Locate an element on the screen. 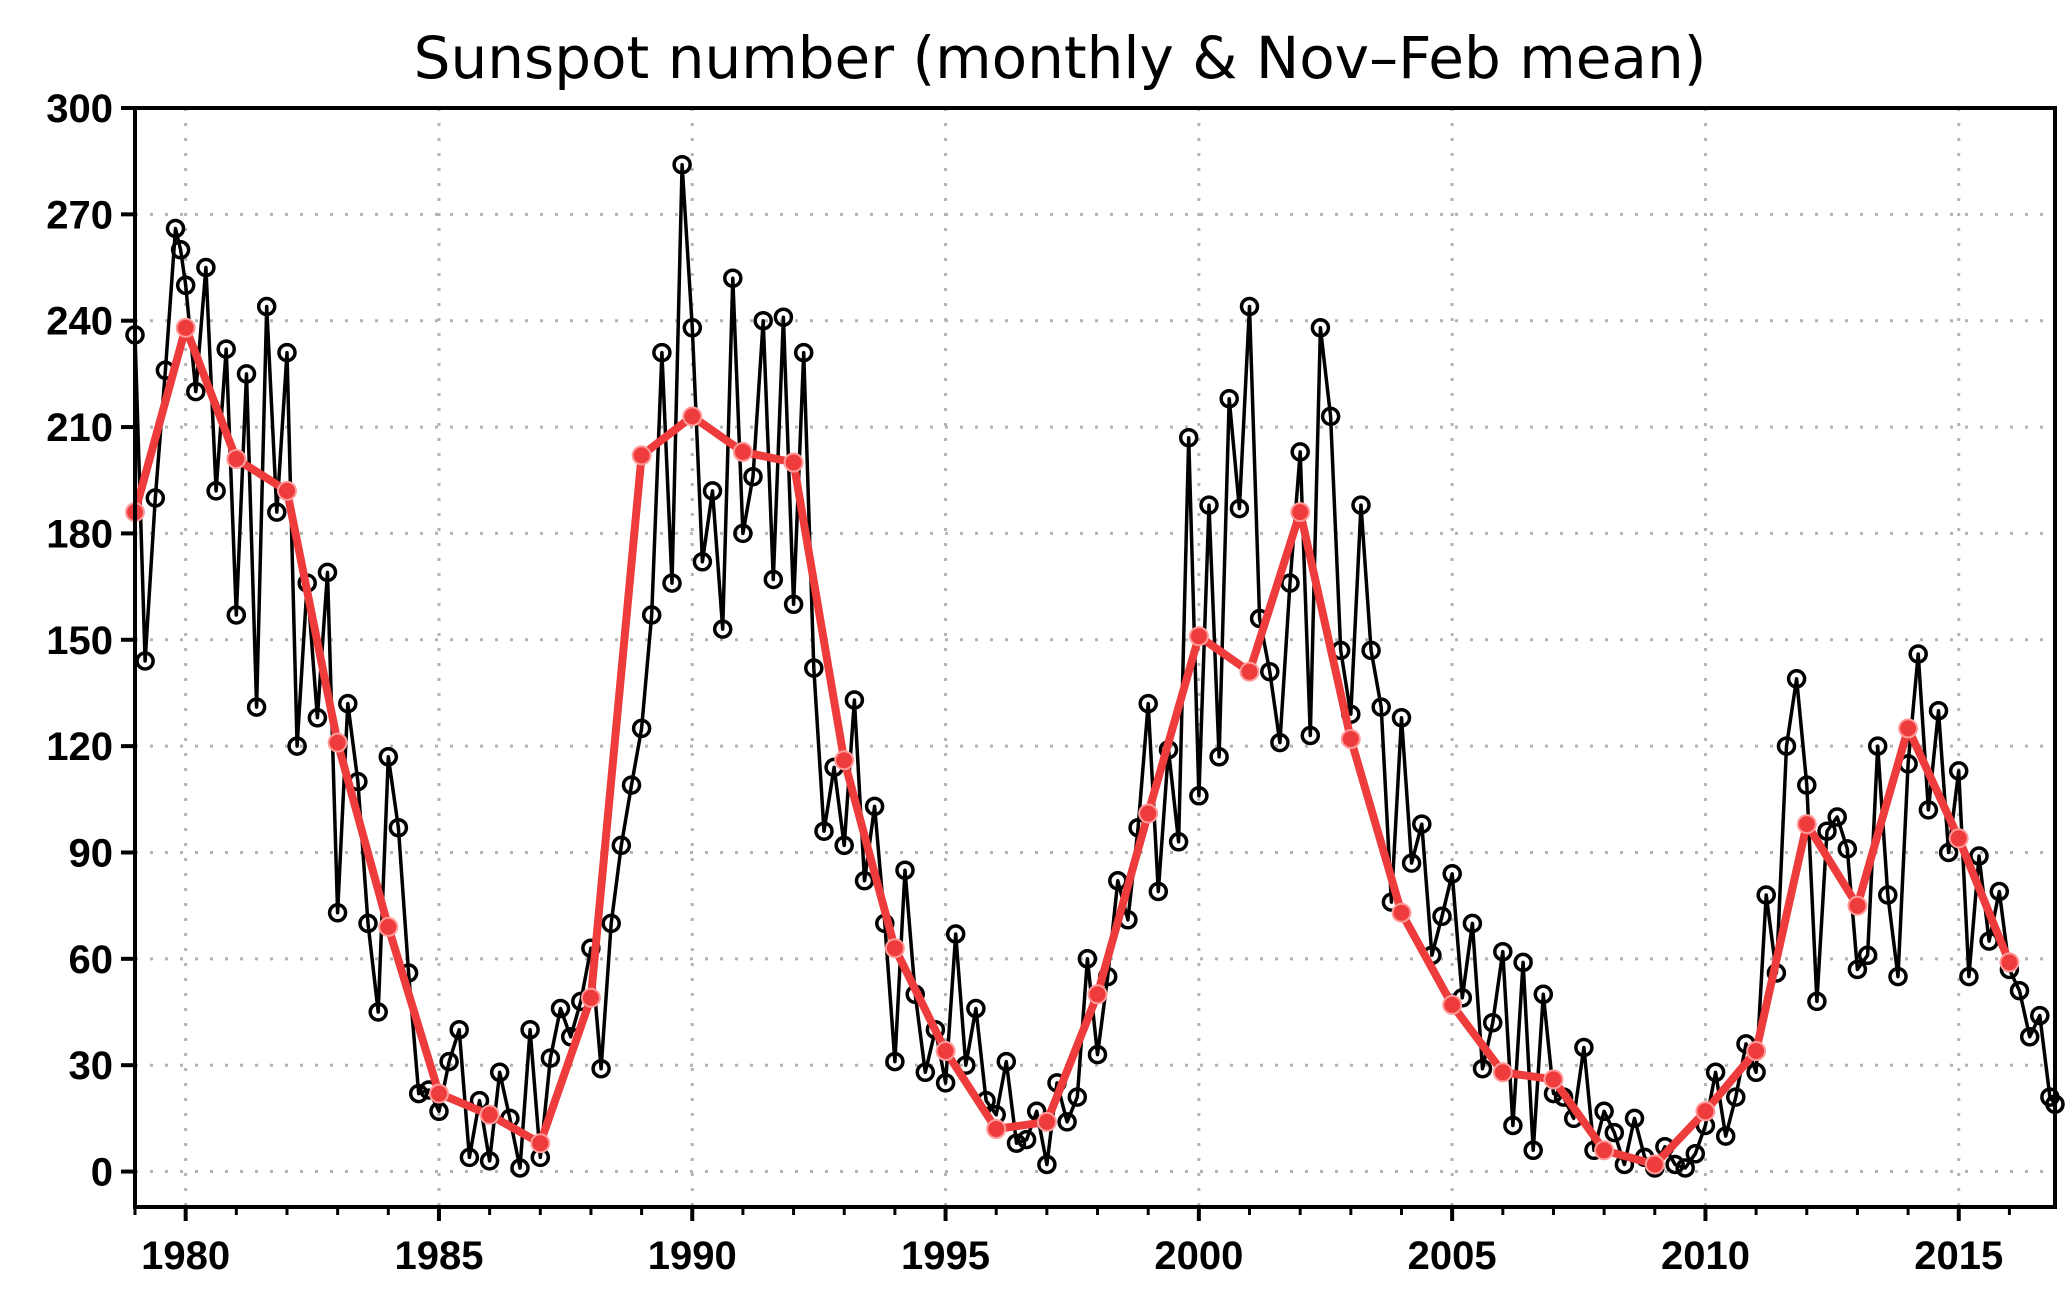 This screenshot has width=2067, height=1293. x-tick-label: 1980 is located at coordinates (185, 1256).